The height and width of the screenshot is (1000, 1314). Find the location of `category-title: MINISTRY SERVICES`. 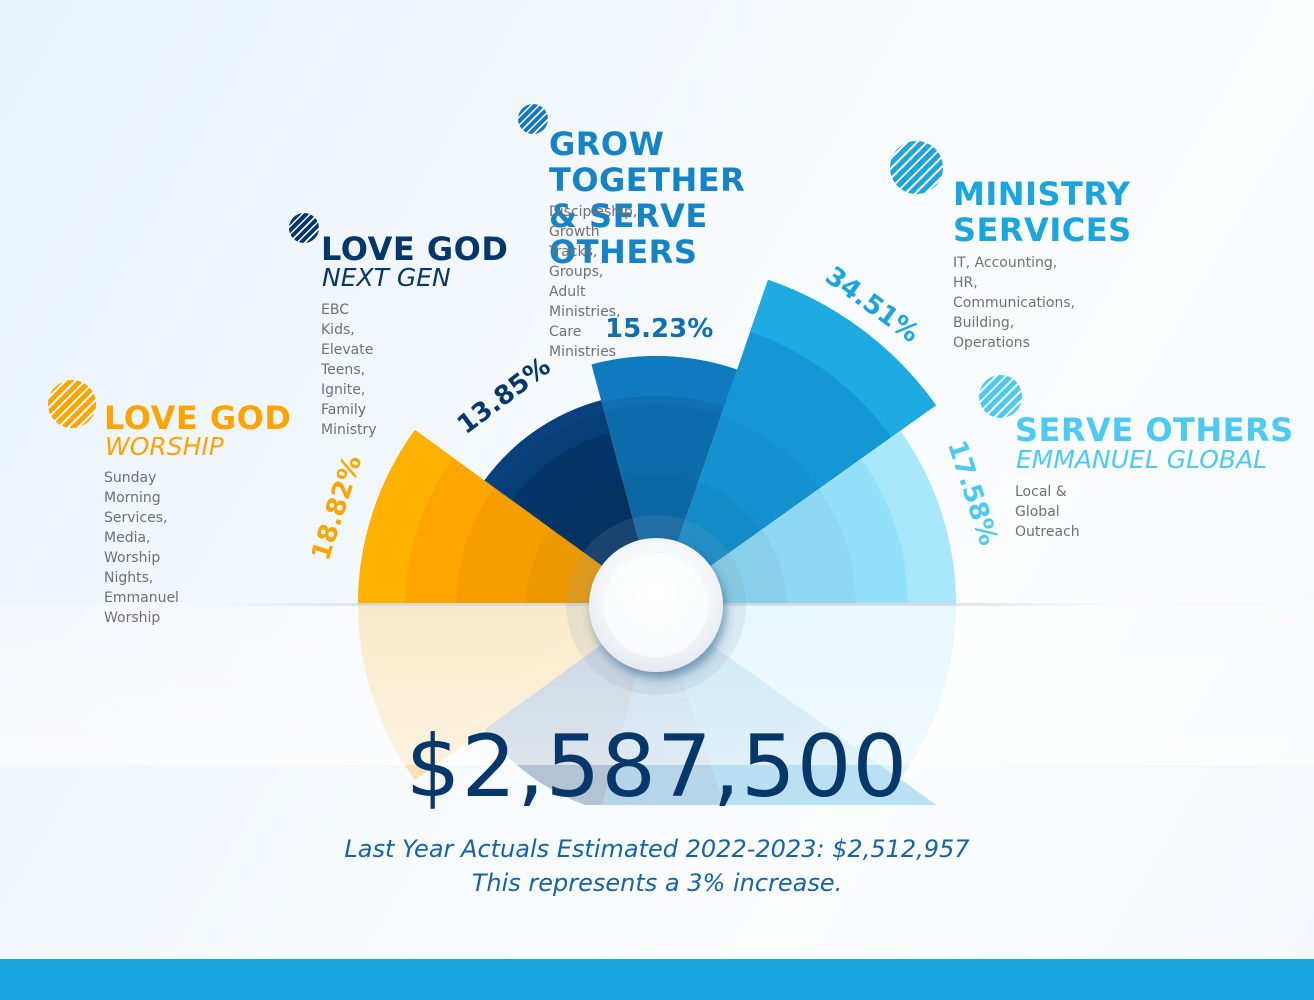

category-title: MINISTRY SERVICES is located at coordinates (1042, 212).